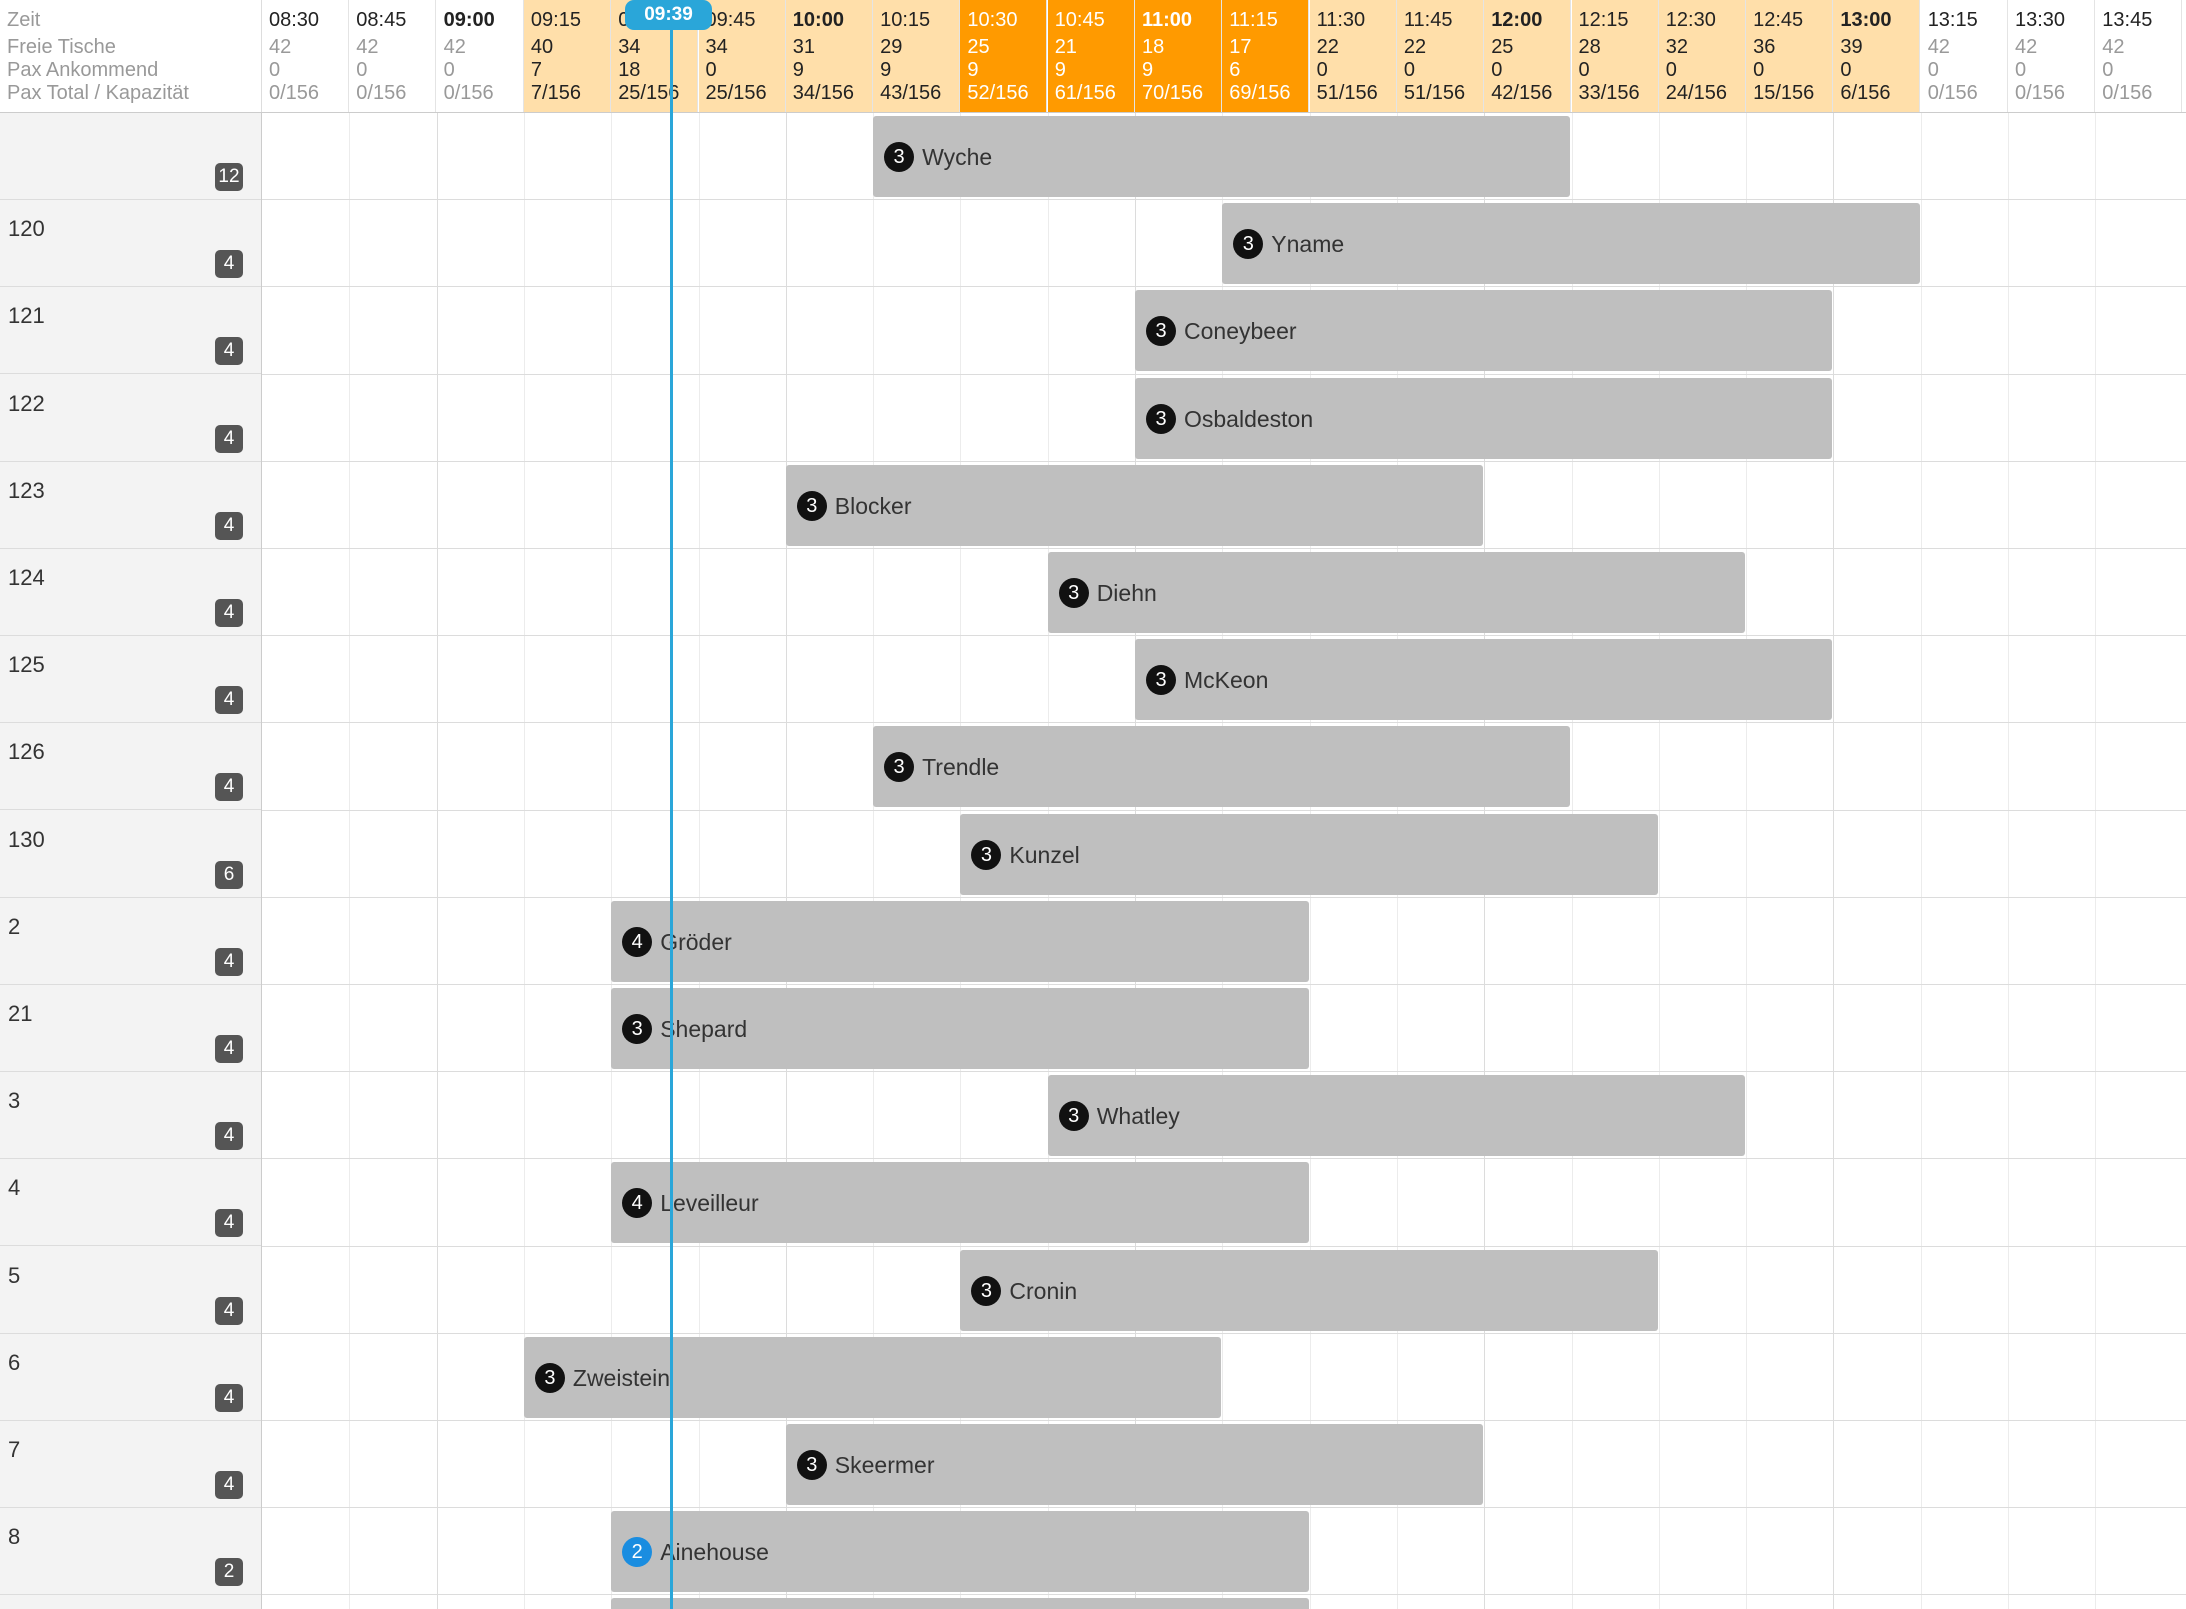 Image resolution: width=2186 pixels, height=1609 pixels. I want to click on reservation-block: 3 Coneybeer, so click(1484, 331).